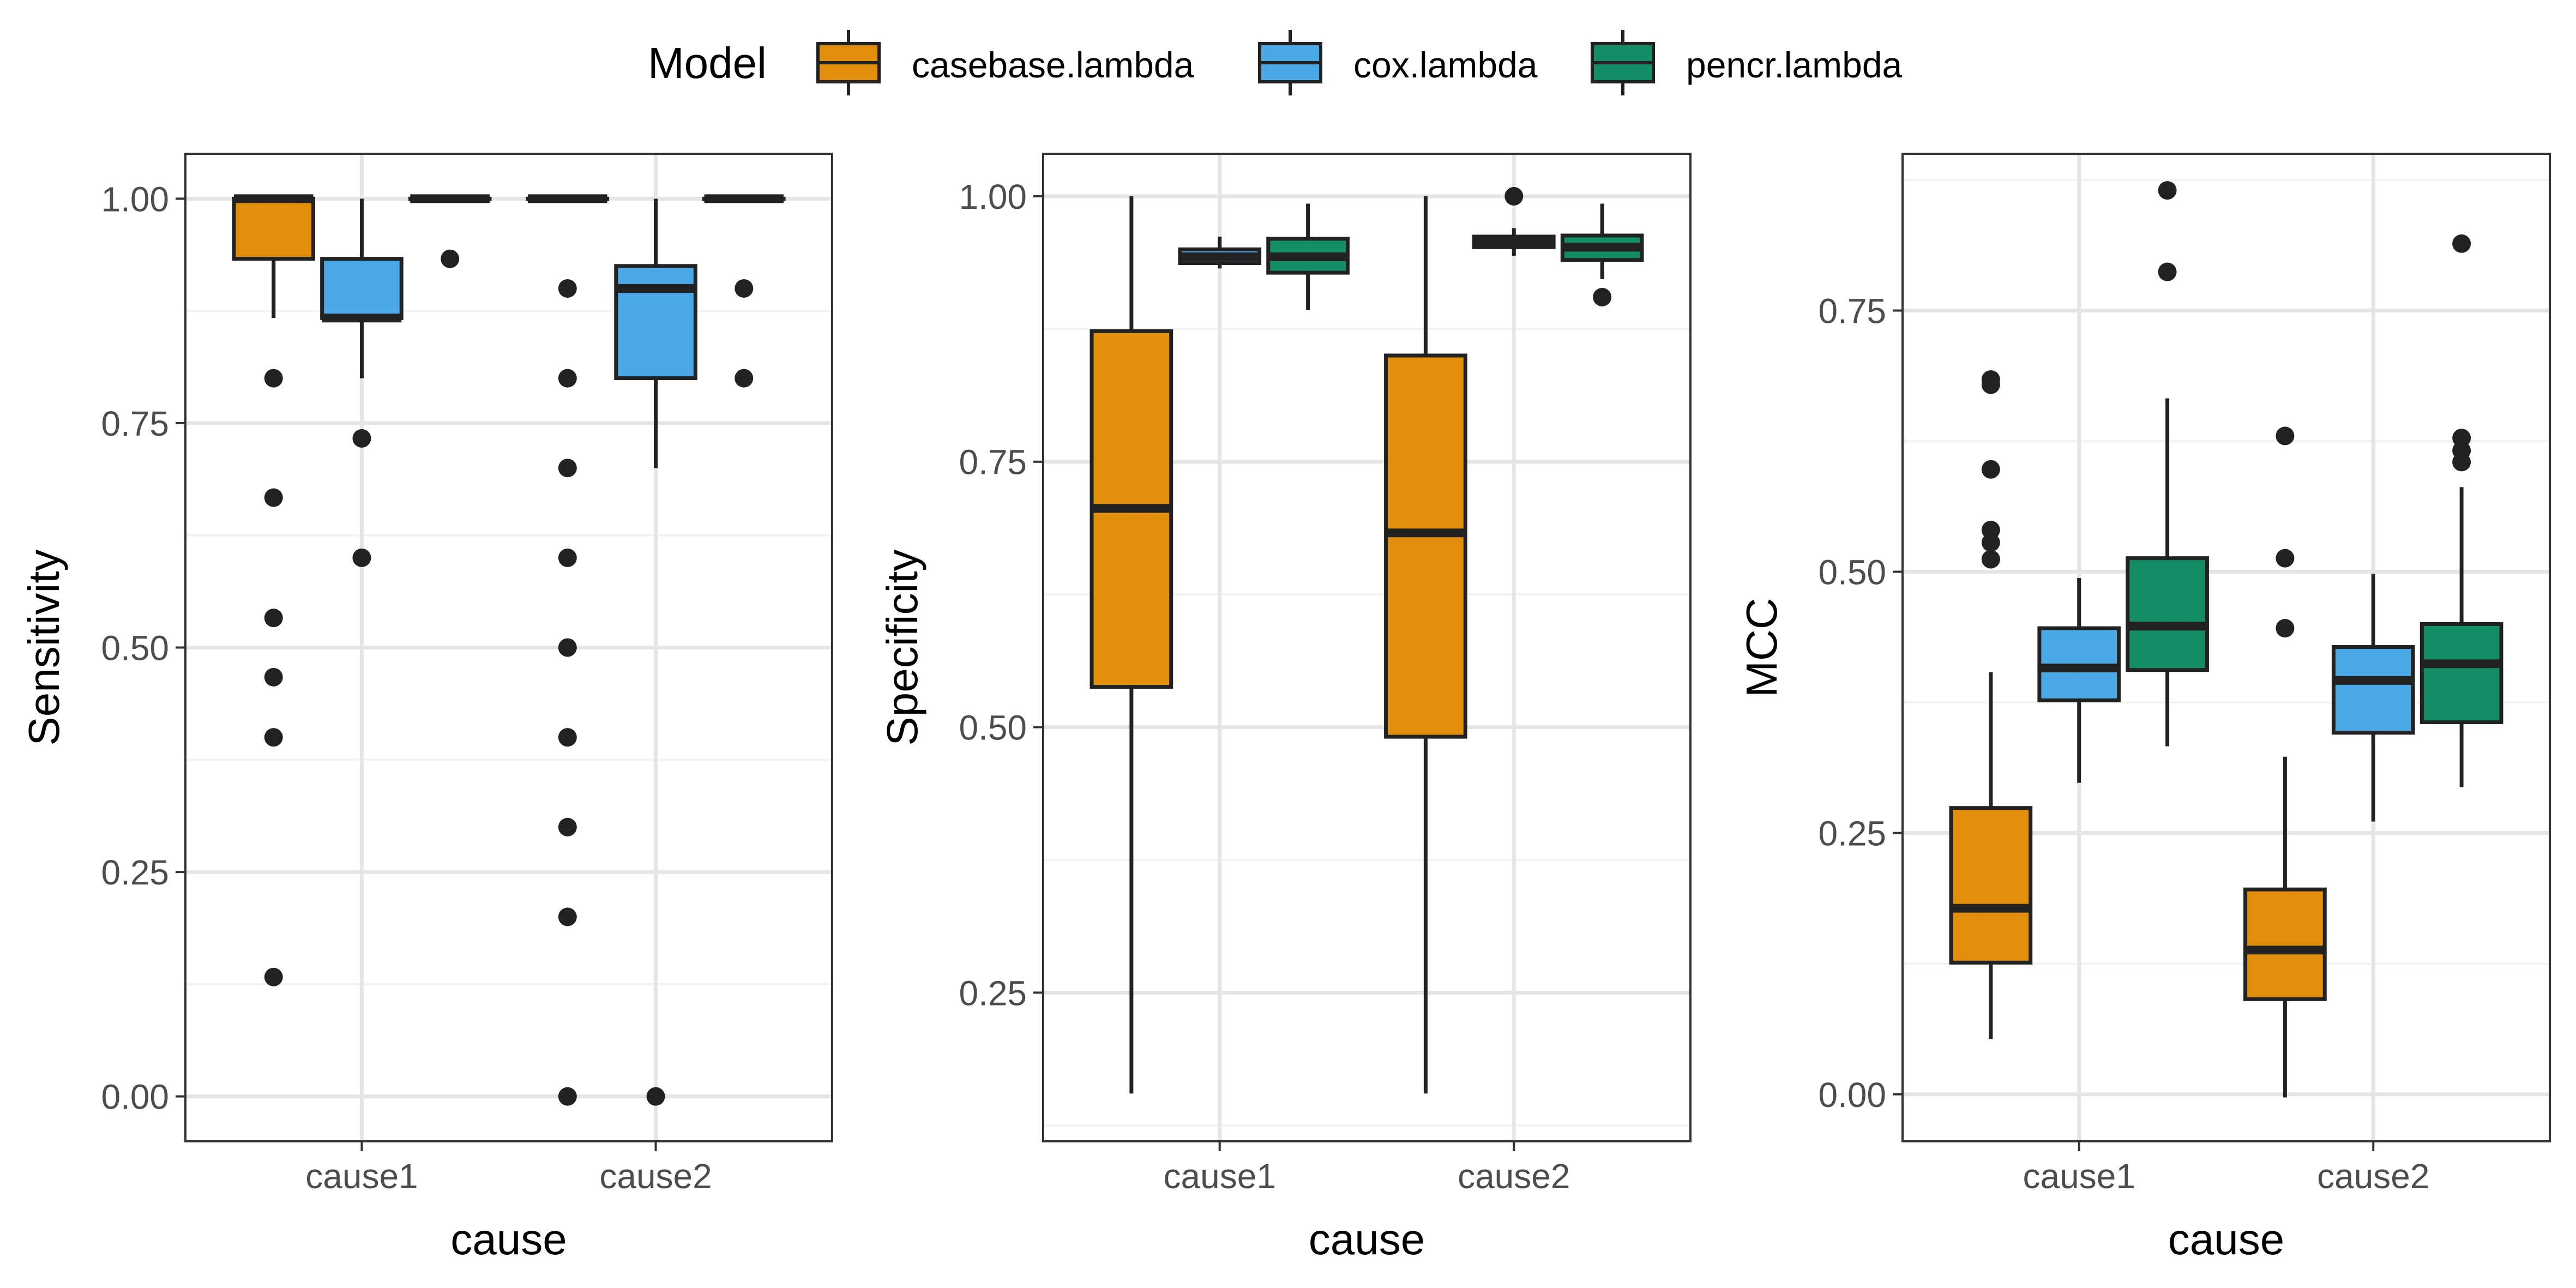 This screenshot has width=2576, height=1288. I want to click on legend-title: Model, so click(707, 63).